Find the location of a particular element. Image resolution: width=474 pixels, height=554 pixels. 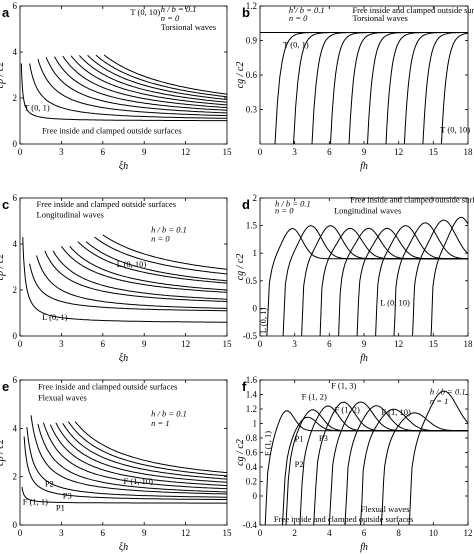

x-tick-label: 18 is located at coordinates (469, 152).